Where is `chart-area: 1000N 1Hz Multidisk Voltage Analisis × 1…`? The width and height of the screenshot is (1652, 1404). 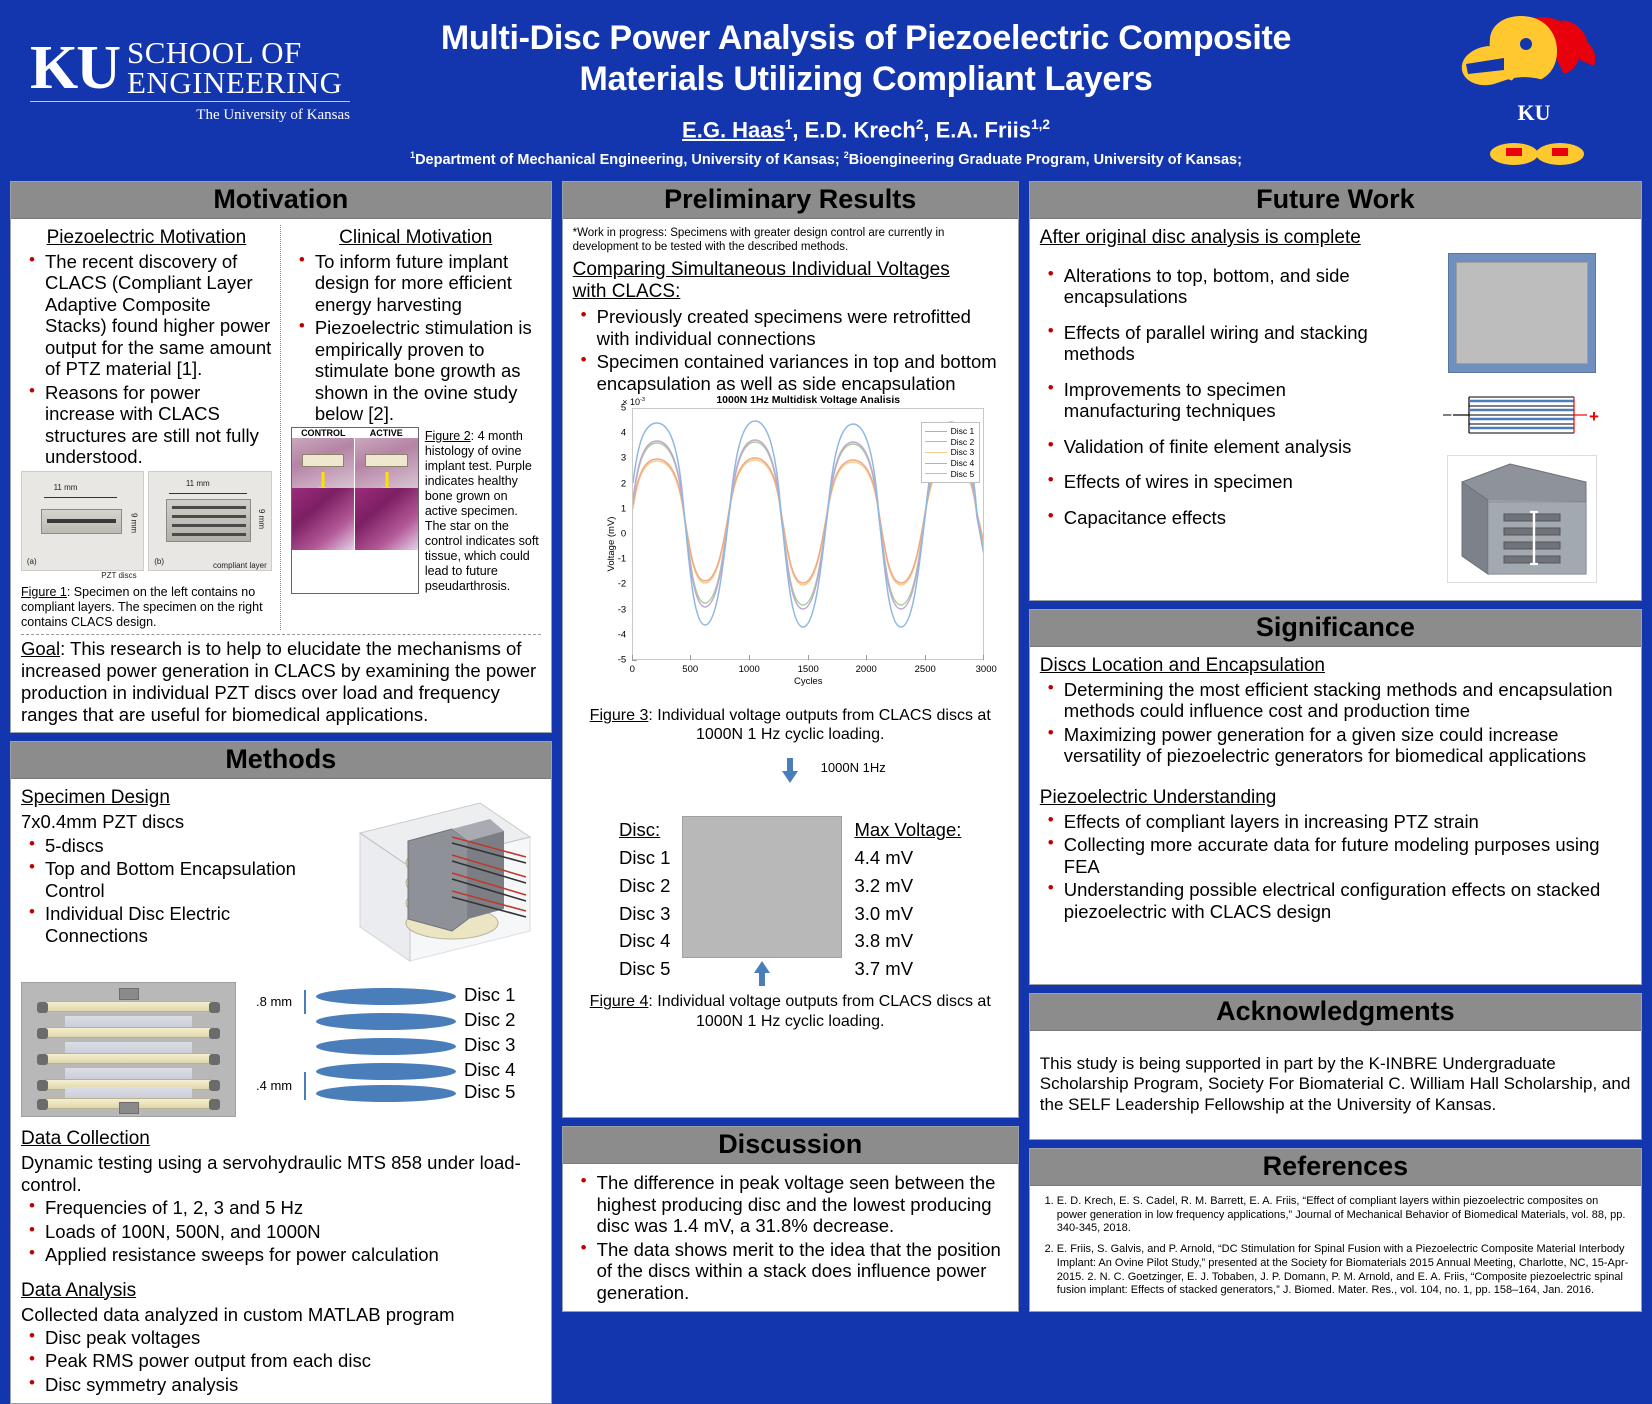
chart-area: 1000N 1Hz Multidisk Voltage Analisis × 1… is located at coordinates (792, 542).